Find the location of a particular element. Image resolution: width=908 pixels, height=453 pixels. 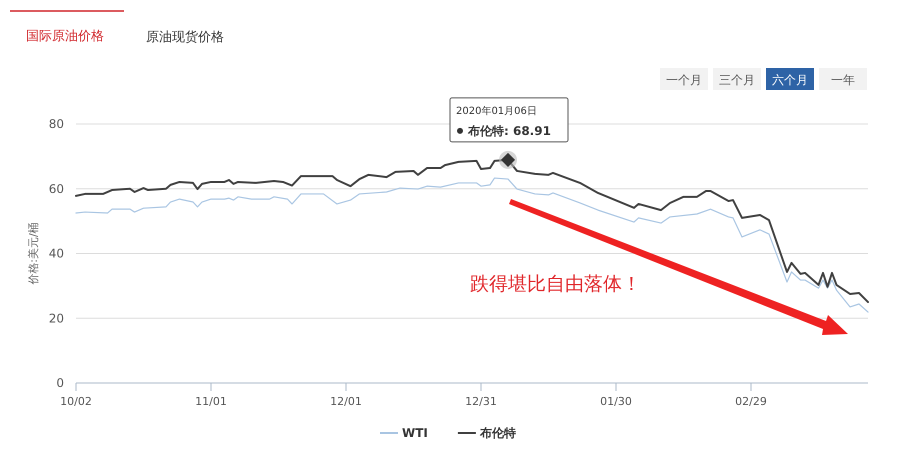

text: 一个月 is located at coordinates (684, 80).